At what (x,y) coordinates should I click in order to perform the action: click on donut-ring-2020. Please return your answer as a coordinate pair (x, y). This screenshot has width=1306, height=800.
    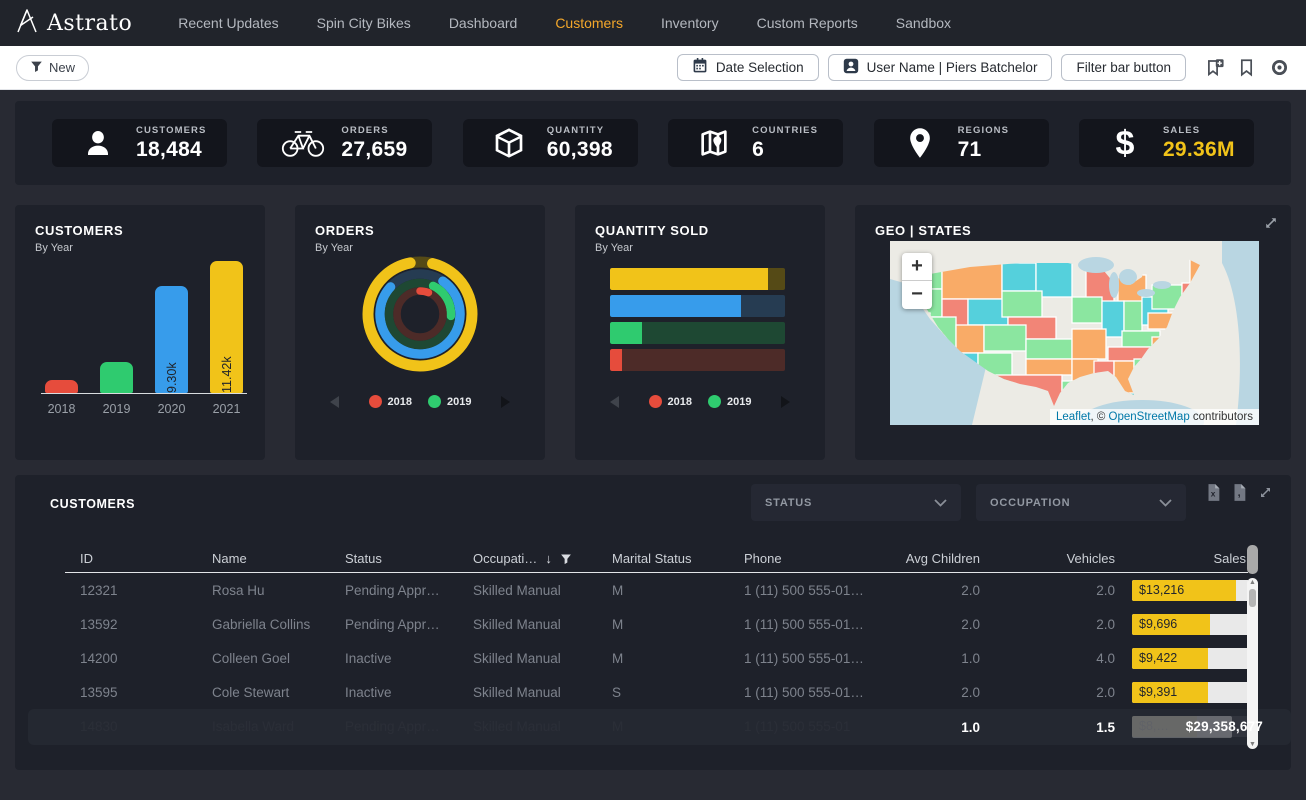
    Looking at the image, I should click on (419, 313).